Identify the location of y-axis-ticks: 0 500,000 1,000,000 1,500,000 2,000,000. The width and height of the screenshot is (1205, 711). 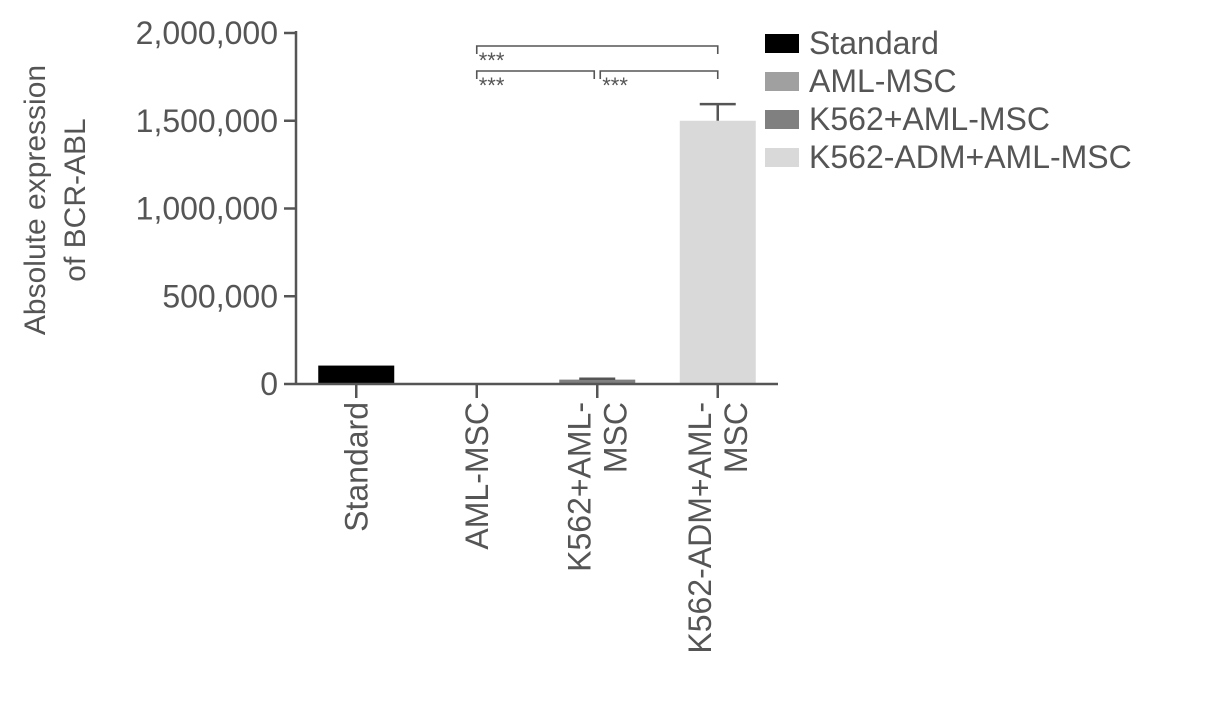
(216, 208).